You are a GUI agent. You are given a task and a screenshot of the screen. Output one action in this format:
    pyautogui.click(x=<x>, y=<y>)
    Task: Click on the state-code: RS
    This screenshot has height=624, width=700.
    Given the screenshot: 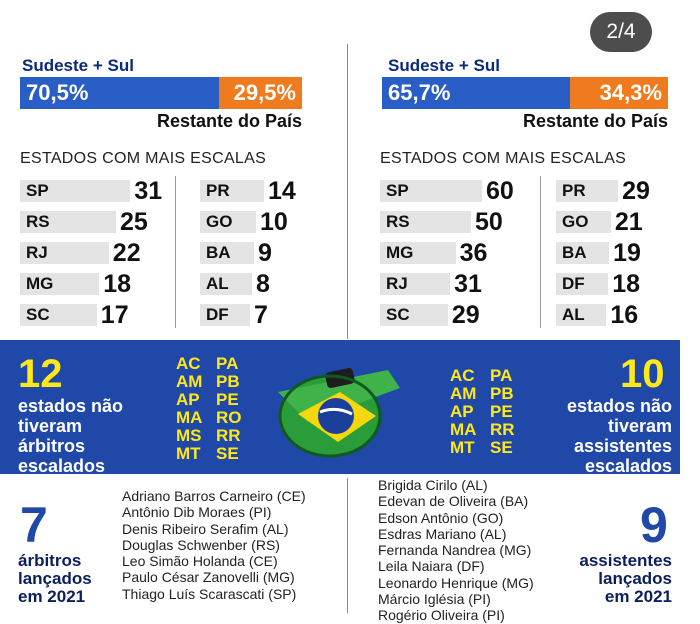 What is the action you would take?
    pyautogui.click(x=68, y=222)
    